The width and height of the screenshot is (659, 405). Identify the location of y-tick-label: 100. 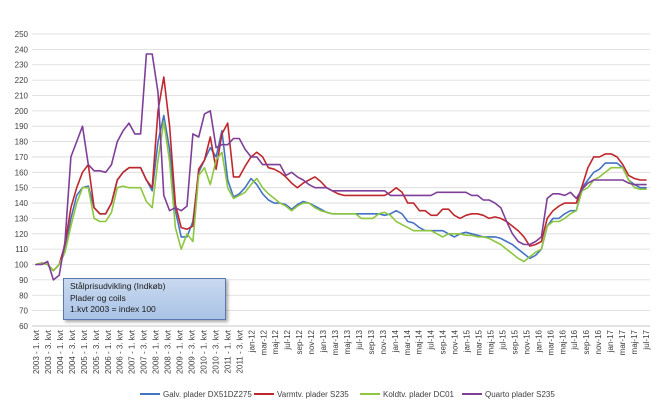
(22, 265).